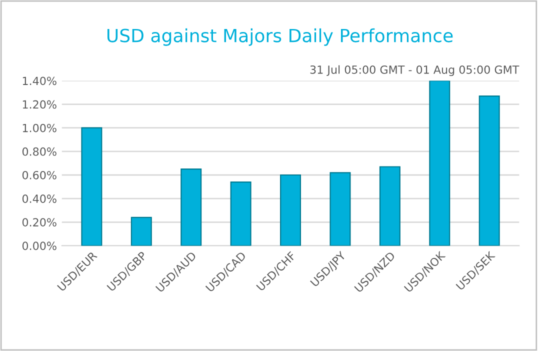  I want to click on y-tick-label: 0.20%, so click(39, 222).